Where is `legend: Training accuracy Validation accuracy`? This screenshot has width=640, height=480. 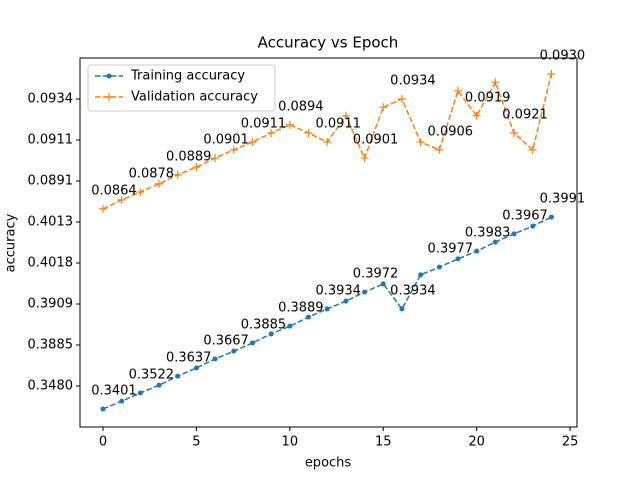 legend: Training accuracy Validation accuracy is located at coordinates (181, 88).